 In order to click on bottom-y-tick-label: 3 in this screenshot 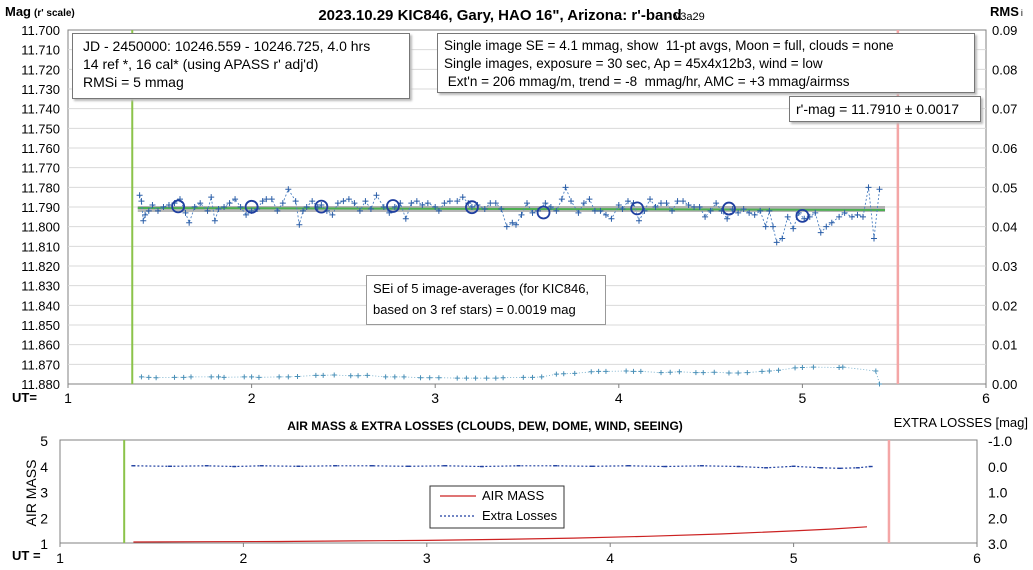, I will do `click(44, 493)`.